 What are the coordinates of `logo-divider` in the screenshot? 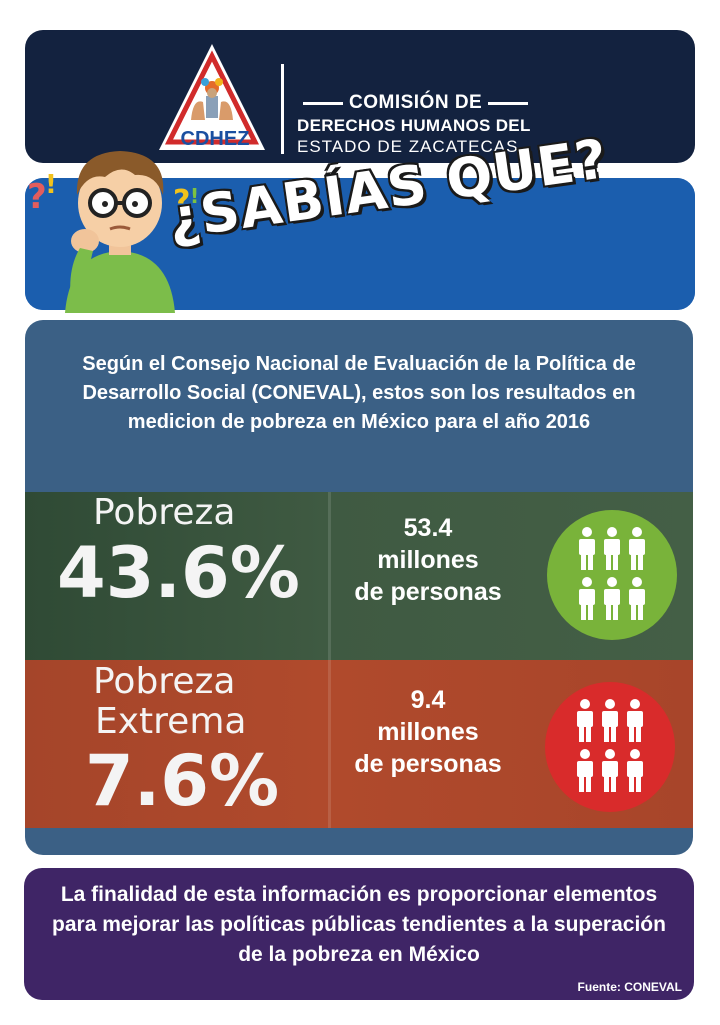 It's located at (282, 109).